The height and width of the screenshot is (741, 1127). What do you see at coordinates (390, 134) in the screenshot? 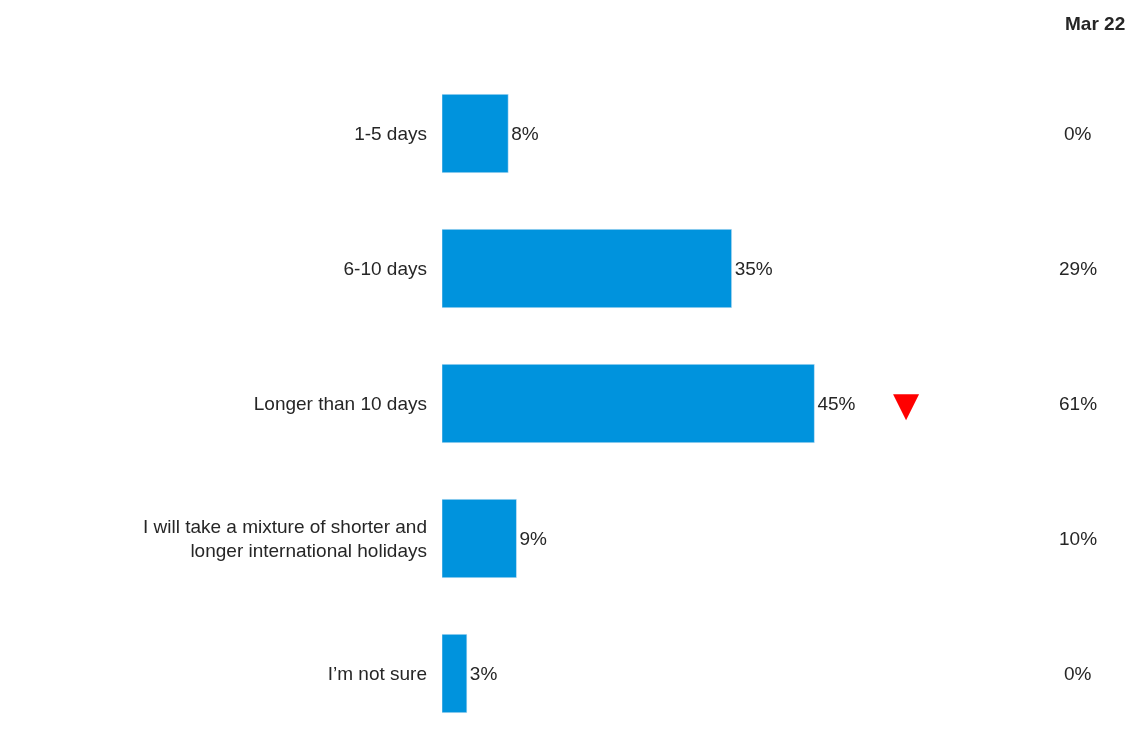
I see `y-tick-label: 1-5 days` at bounding box center [390, 134].